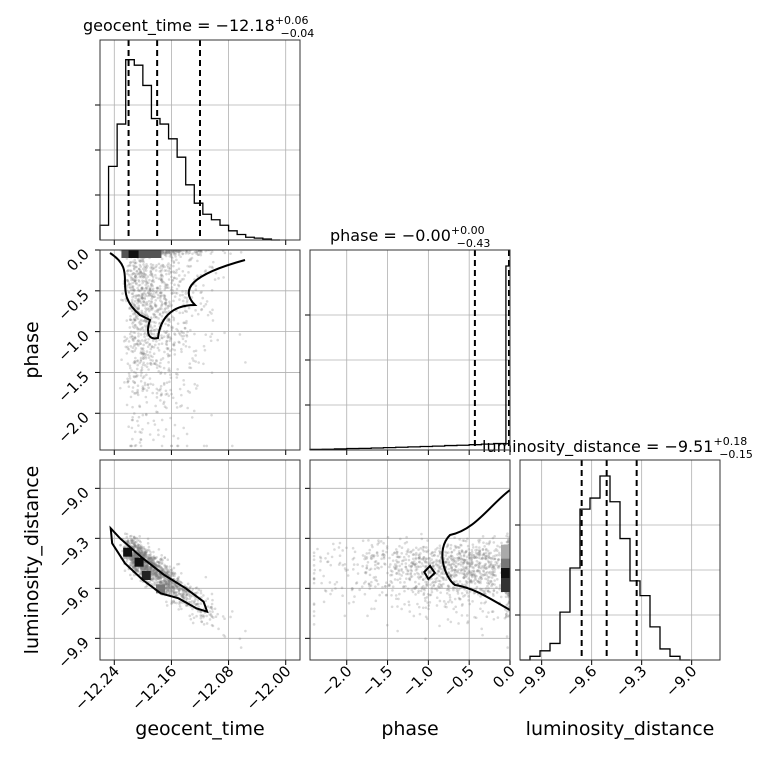 Image resolution: width=760 pixels, height=760 pixels. I want to click on y-tick-label: −1.5, so click(73, 387).